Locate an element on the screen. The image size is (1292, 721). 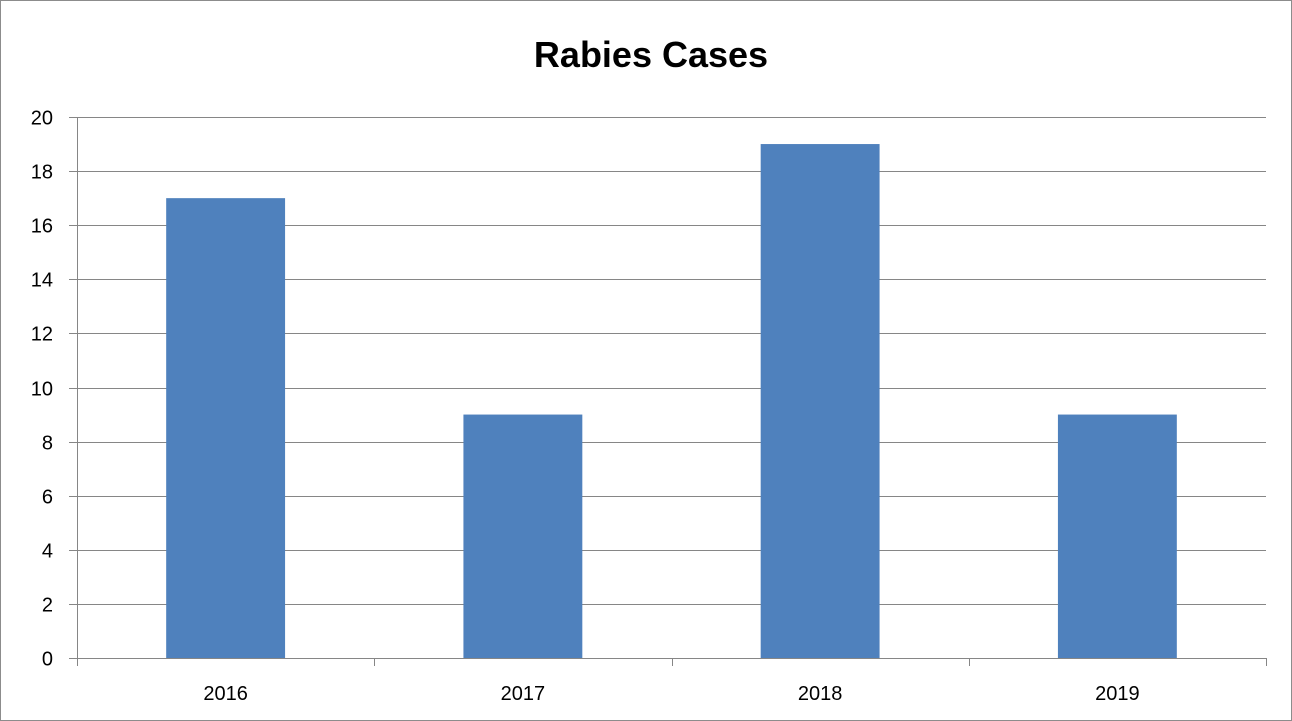
y-tick-label: 12 is located at coordinates (42, 335).